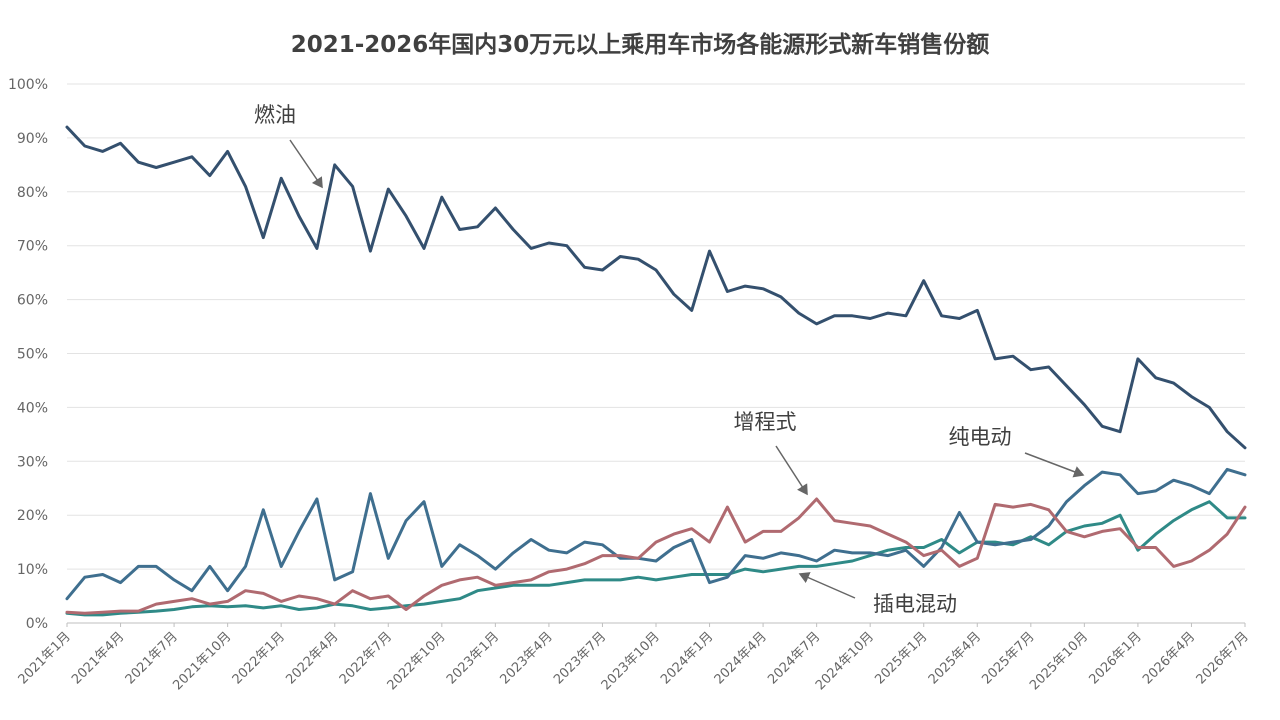 The image size is (1280, 720). I want to click on x-tick-label: 2026年7月, so click(1223, 658).